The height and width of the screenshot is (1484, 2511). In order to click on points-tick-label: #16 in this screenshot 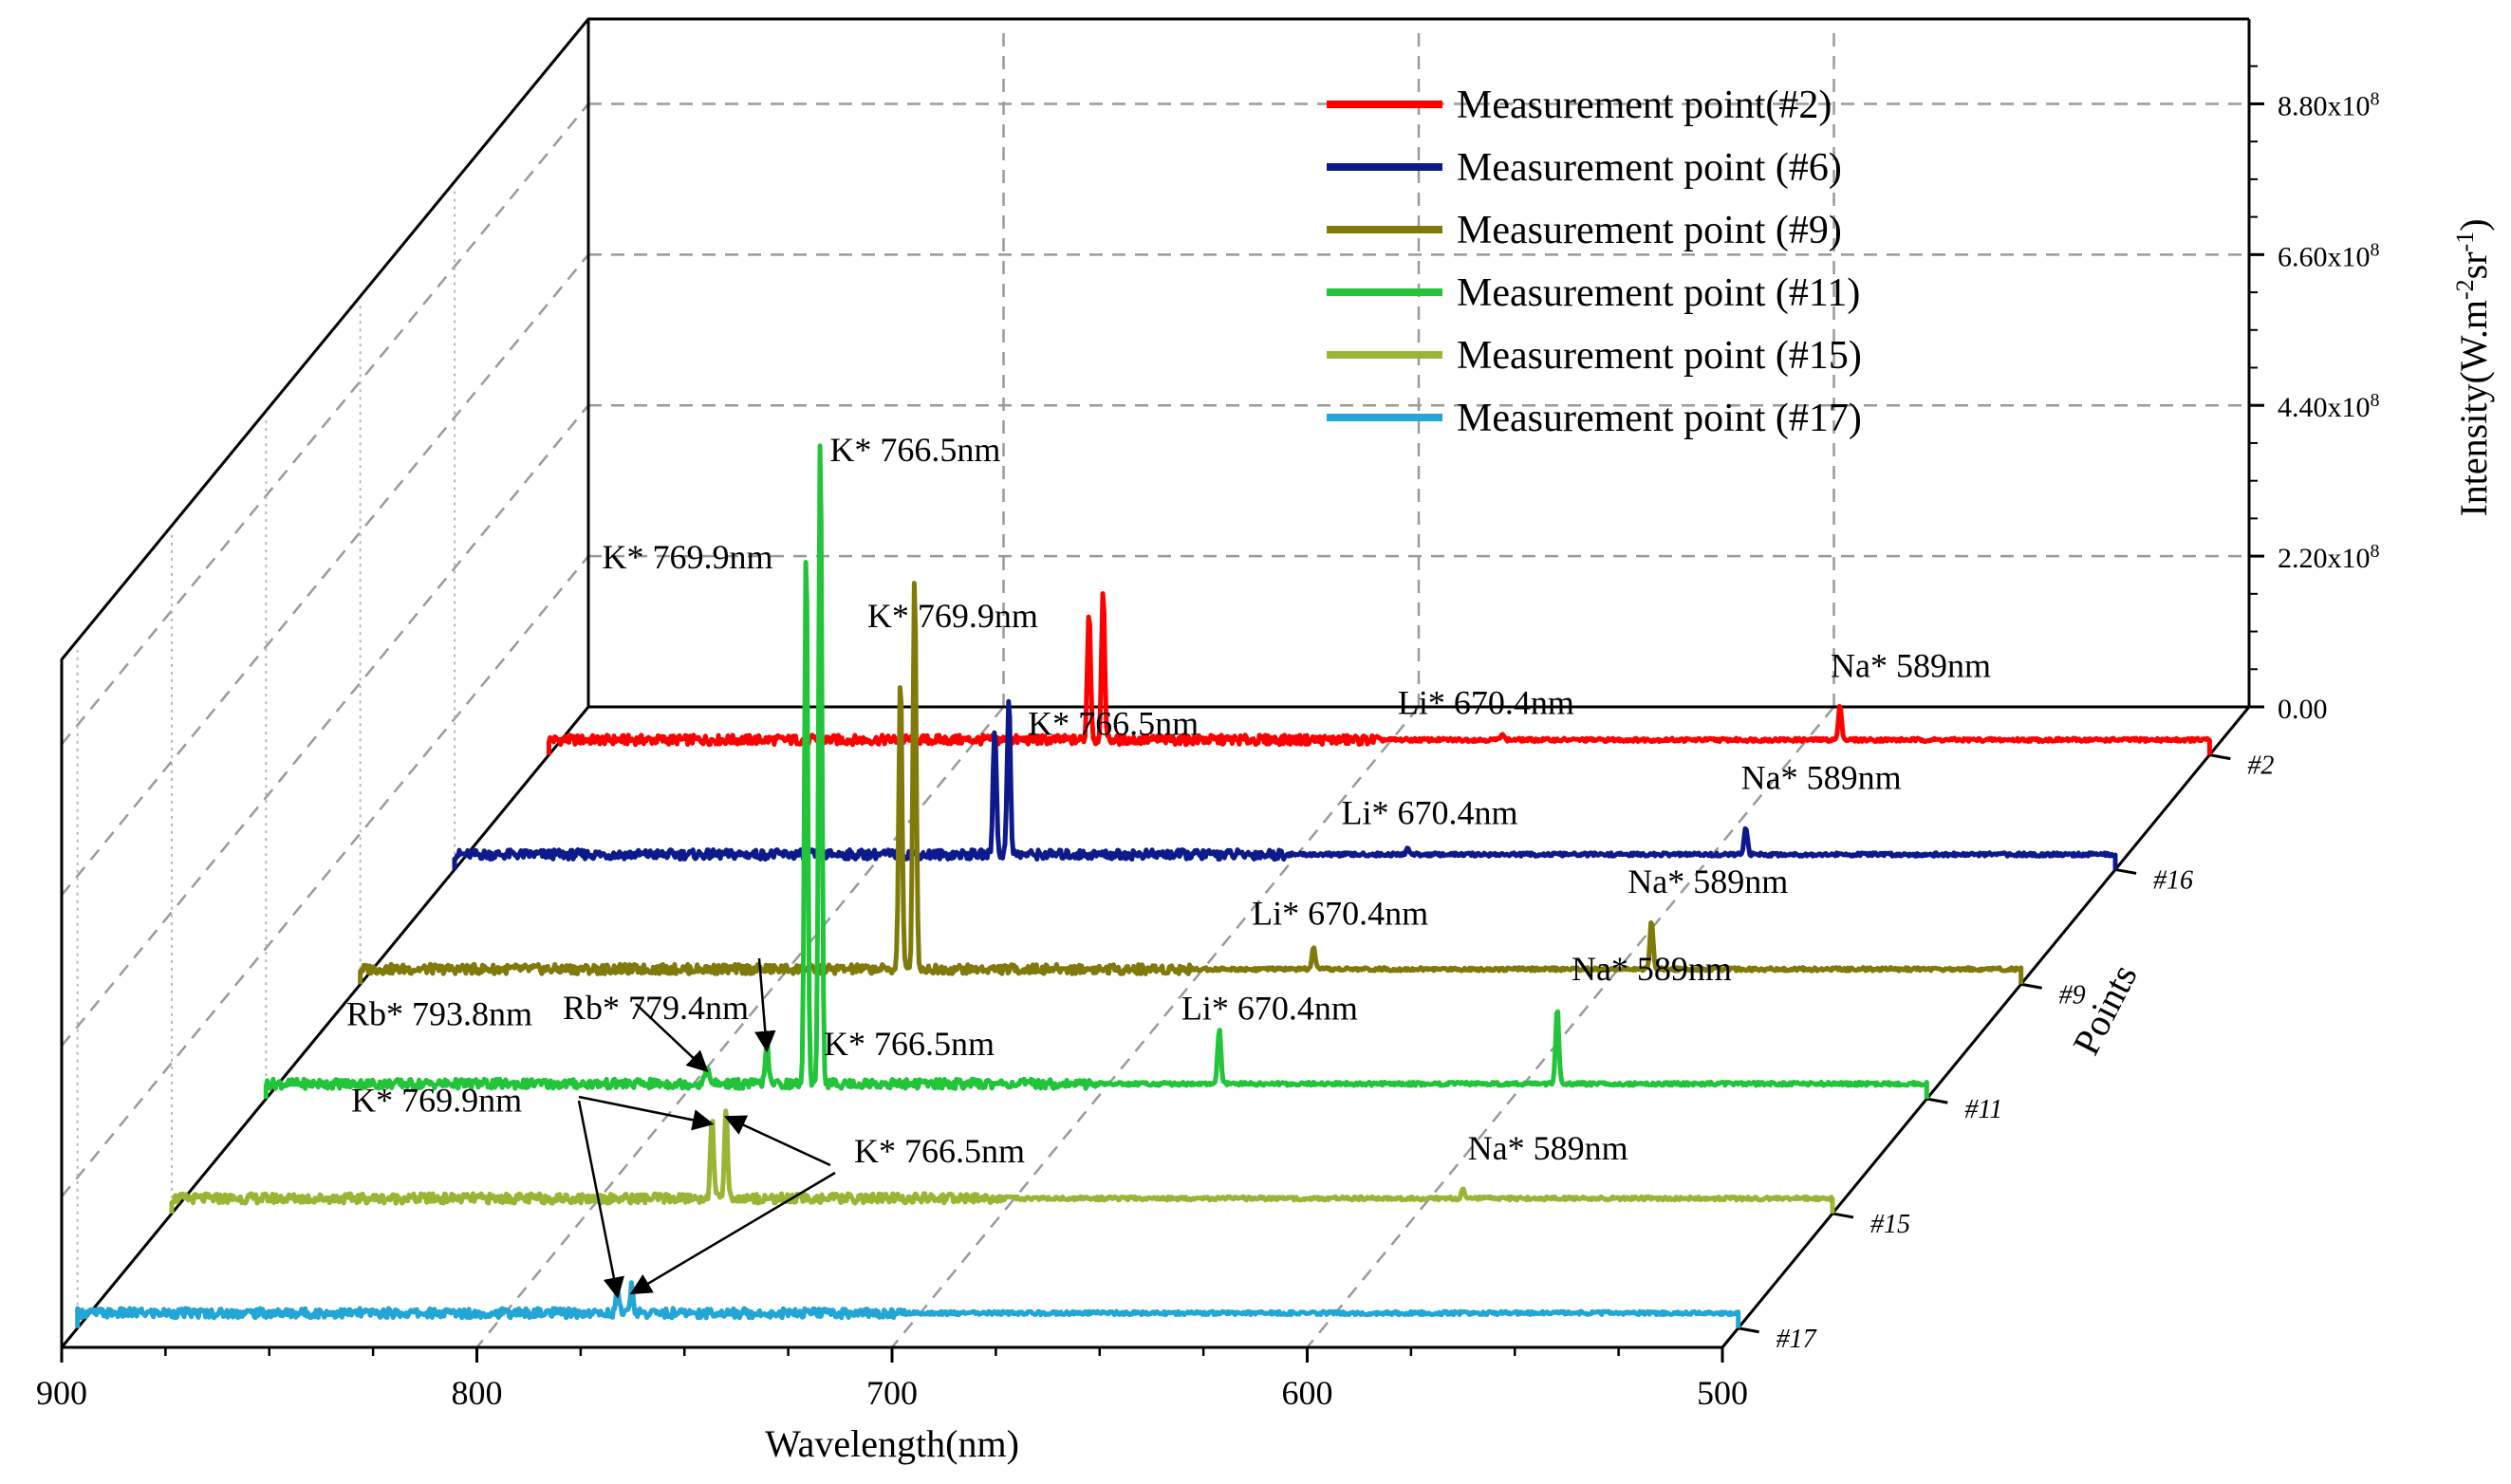, I will do `click(2173, 880)`.